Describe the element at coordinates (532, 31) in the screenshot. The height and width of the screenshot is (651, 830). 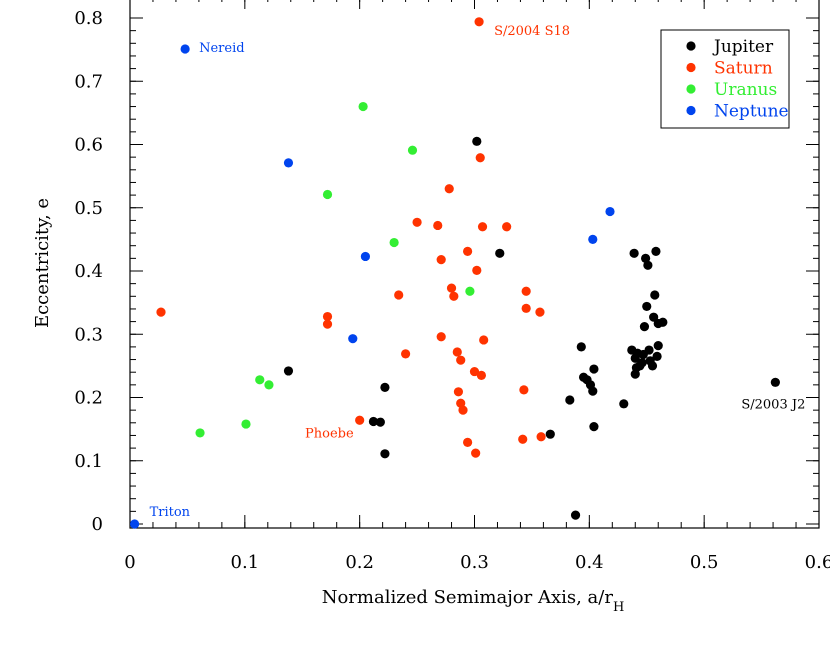
I see `annotation-label: S/2004 S18` at that location.